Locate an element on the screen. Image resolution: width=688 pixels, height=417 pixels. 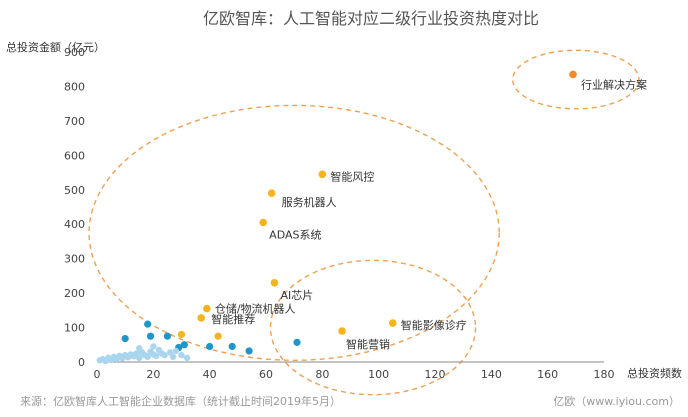
point-label: AI芯片 is located at coordinates (296, 295).